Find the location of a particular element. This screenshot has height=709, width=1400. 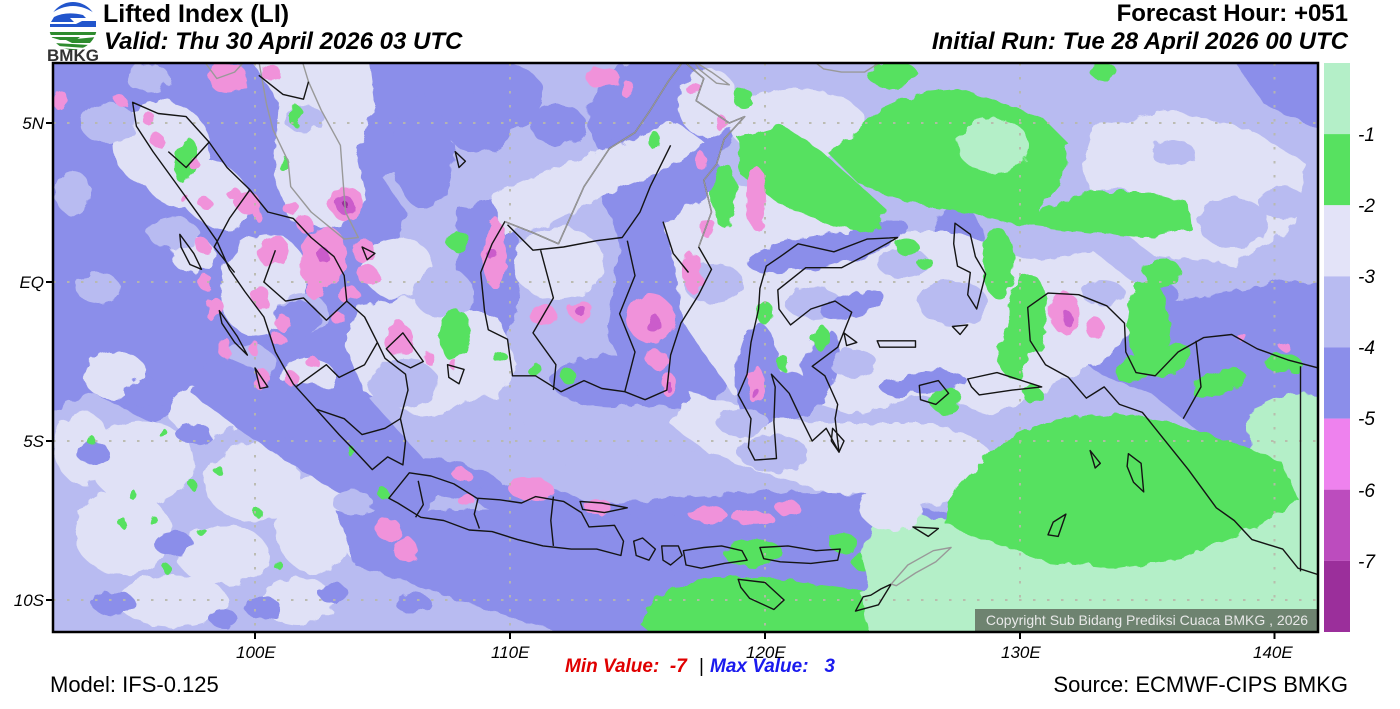

svg-text: -6 is located at coordinates (1366, 491).